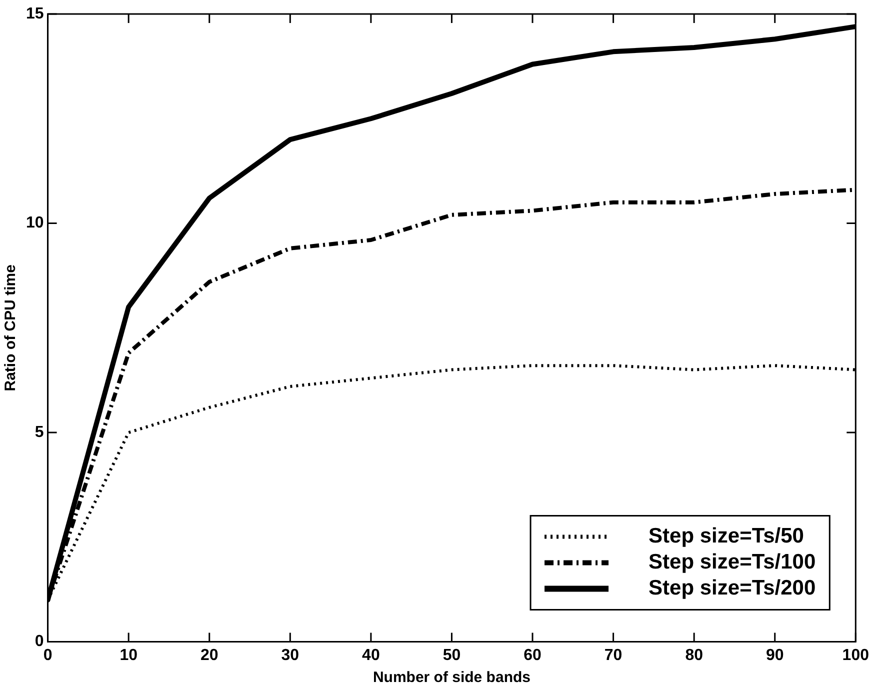 This screenshot has width=873, height=689. I want to click on legend-label: Step size=Ts/50, so click(726, 536).